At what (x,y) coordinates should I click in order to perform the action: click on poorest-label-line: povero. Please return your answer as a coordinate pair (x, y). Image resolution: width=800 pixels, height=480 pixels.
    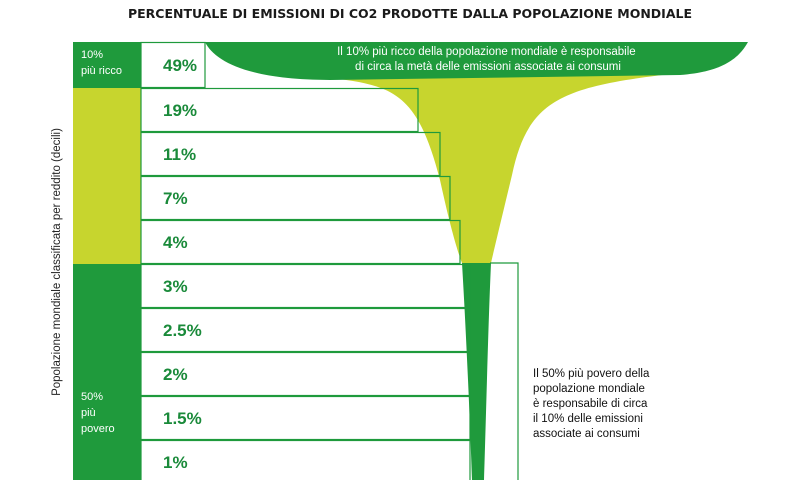
    Looking at the image, I should click on (98, 429).